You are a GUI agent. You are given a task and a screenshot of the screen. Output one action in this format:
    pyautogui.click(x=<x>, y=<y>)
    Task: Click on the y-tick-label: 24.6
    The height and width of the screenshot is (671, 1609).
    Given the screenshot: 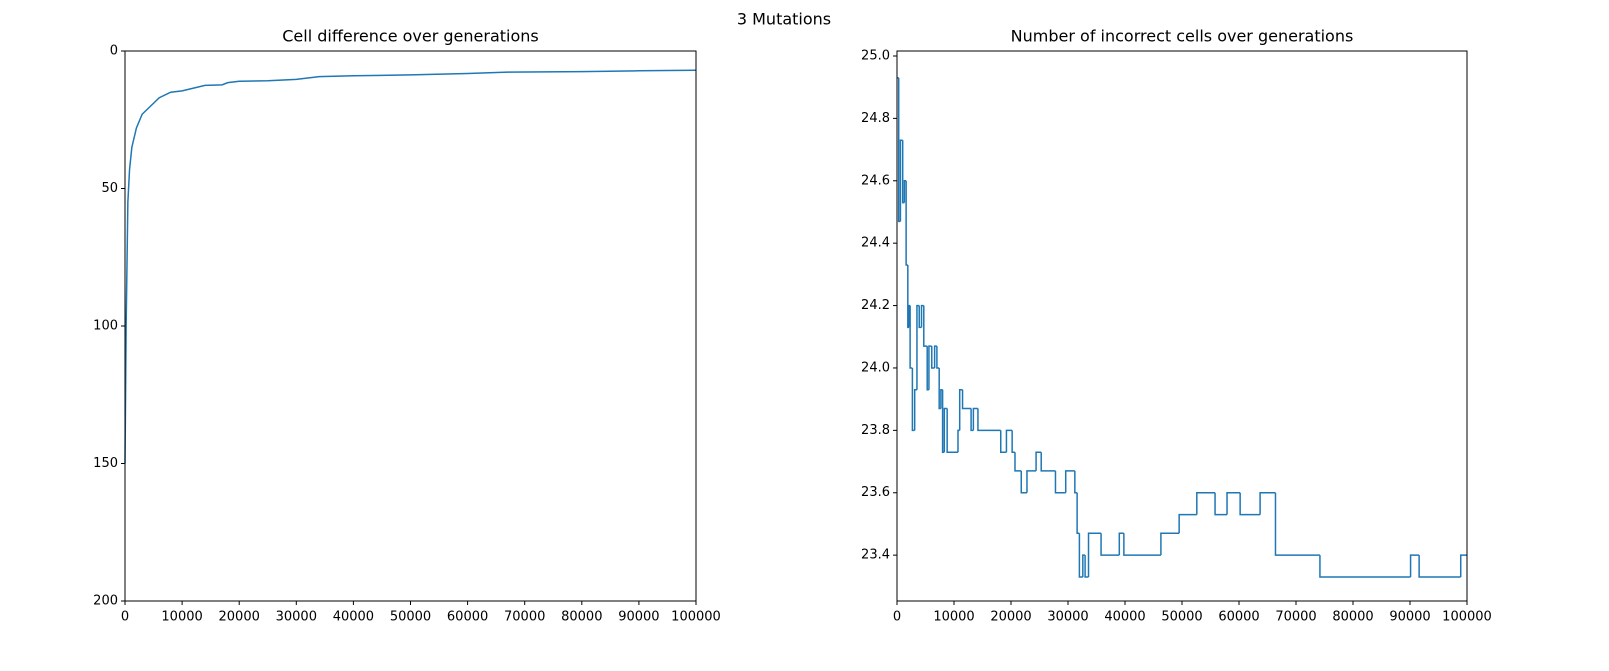 What is the action you would take?
    pyautogui.click(x=875, y=180)
    